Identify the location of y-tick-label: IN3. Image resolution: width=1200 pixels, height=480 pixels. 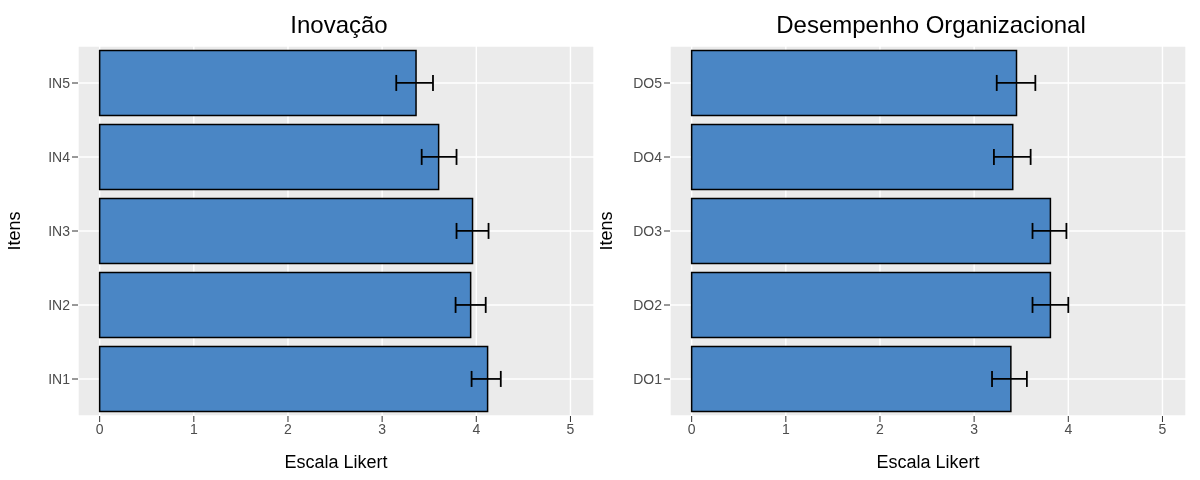
(59, 230).